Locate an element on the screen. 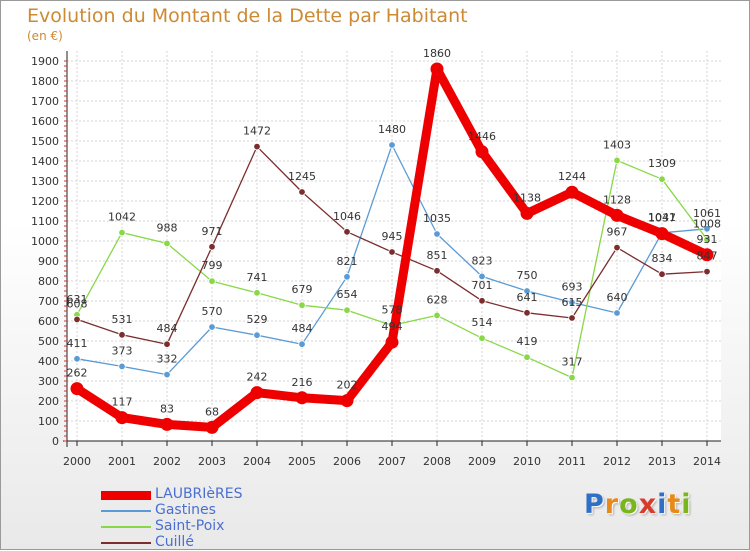 The image size is (750, 551). data-label: 1128 is located at coordinates (617, 199).